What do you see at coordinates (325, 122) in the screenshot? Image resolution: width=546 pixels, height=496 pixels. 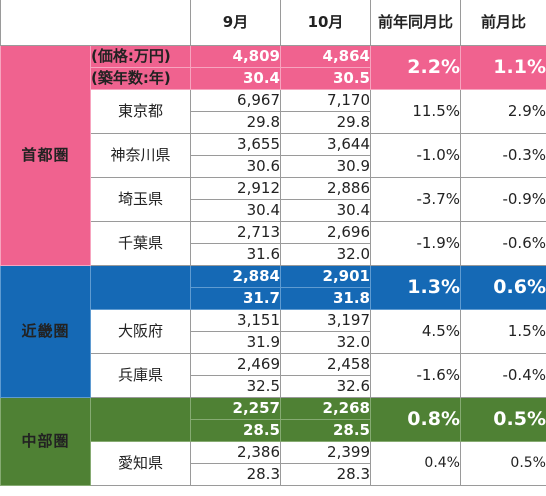 I see `age-oct: 29.8` at bounding box center [325, 122].